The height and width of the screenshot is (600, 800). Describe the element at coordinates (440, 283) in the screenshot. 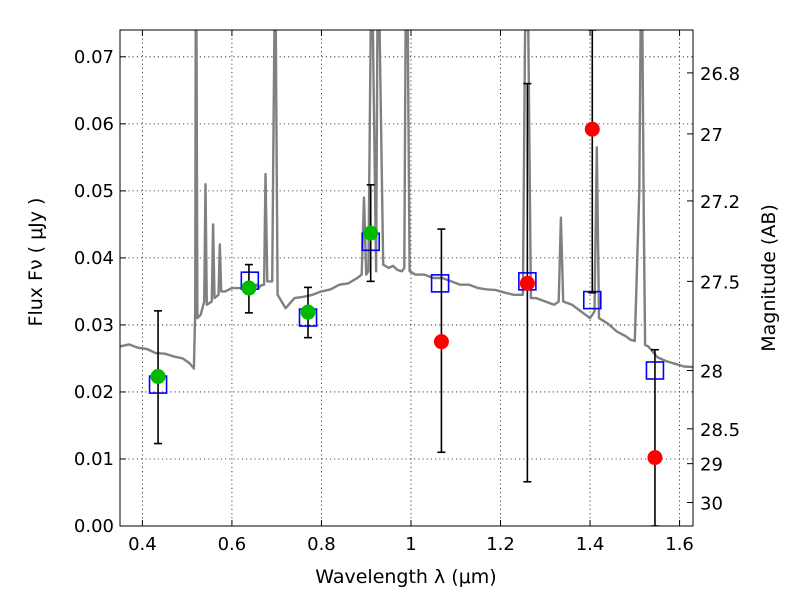

I see `model-point-square` at that location.